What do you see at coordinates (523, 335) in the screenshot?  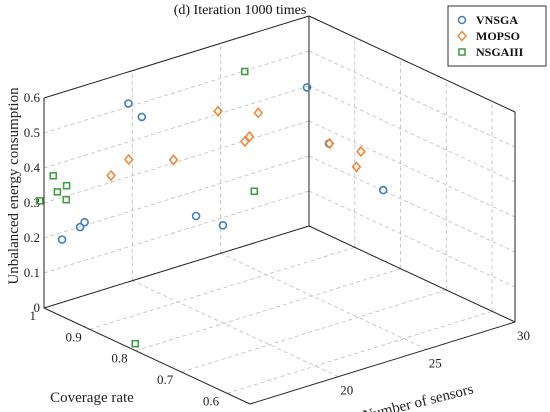 I see `x-tick-label: 30` at bounding box center [523, 335].